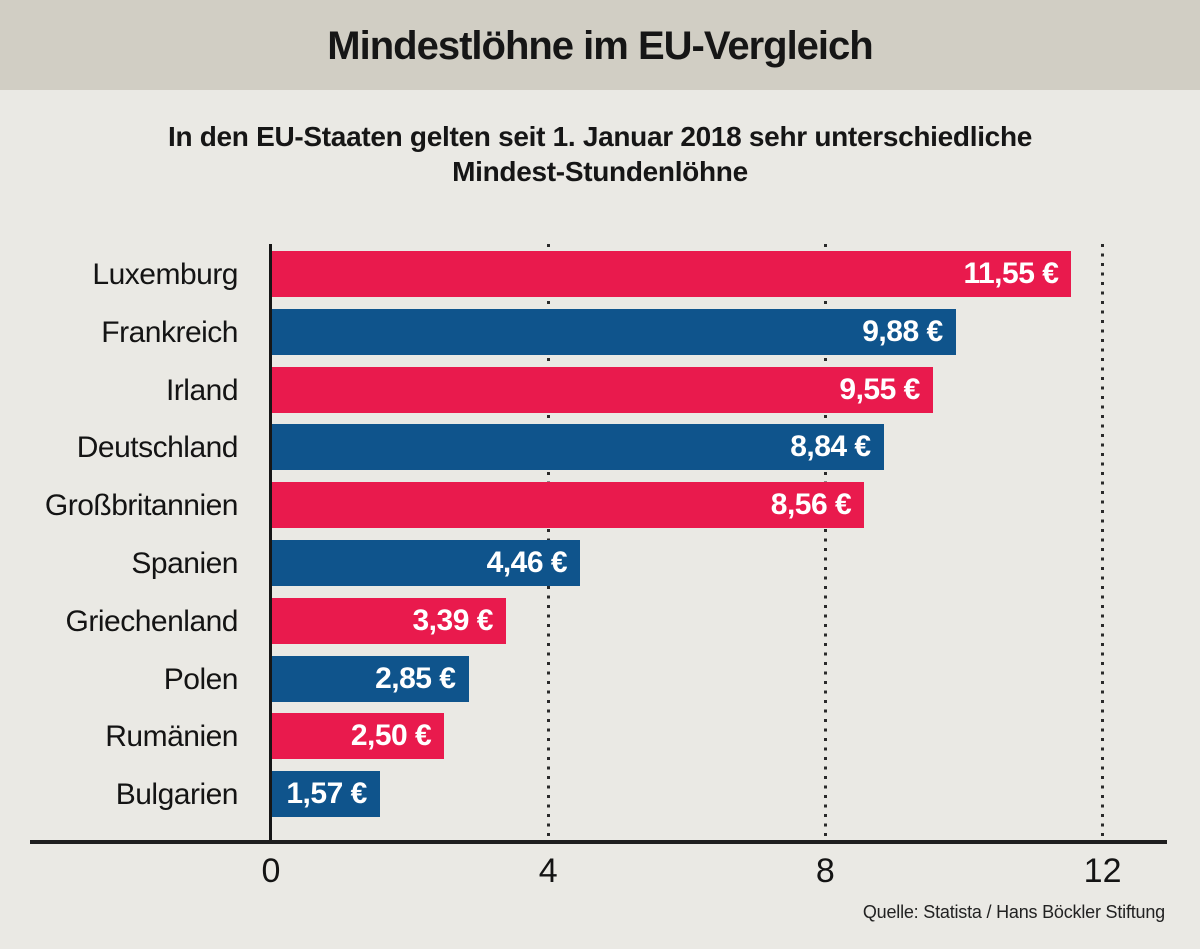 The image size is (1200, 949). I want to click on bar: 2,50 €, so click(358, 736).